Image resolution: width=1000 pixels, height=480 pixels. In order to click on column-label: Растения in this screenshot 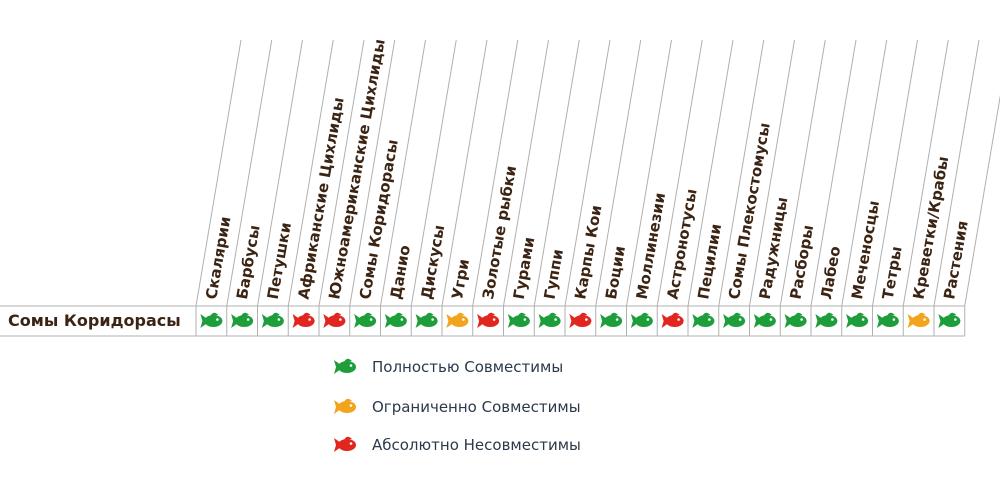, I will do `click(956, 259)`.